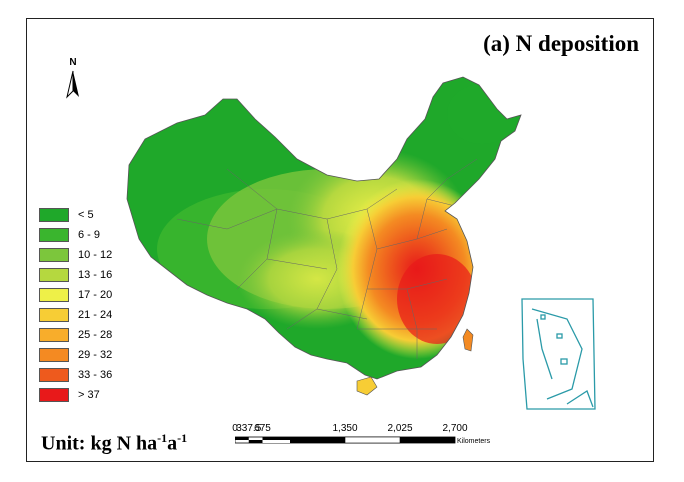  What do you see at coordinates (249, 428) in the screenshot?
I see `scale-tick-label: 337.5` at bounding box center [249, 428].